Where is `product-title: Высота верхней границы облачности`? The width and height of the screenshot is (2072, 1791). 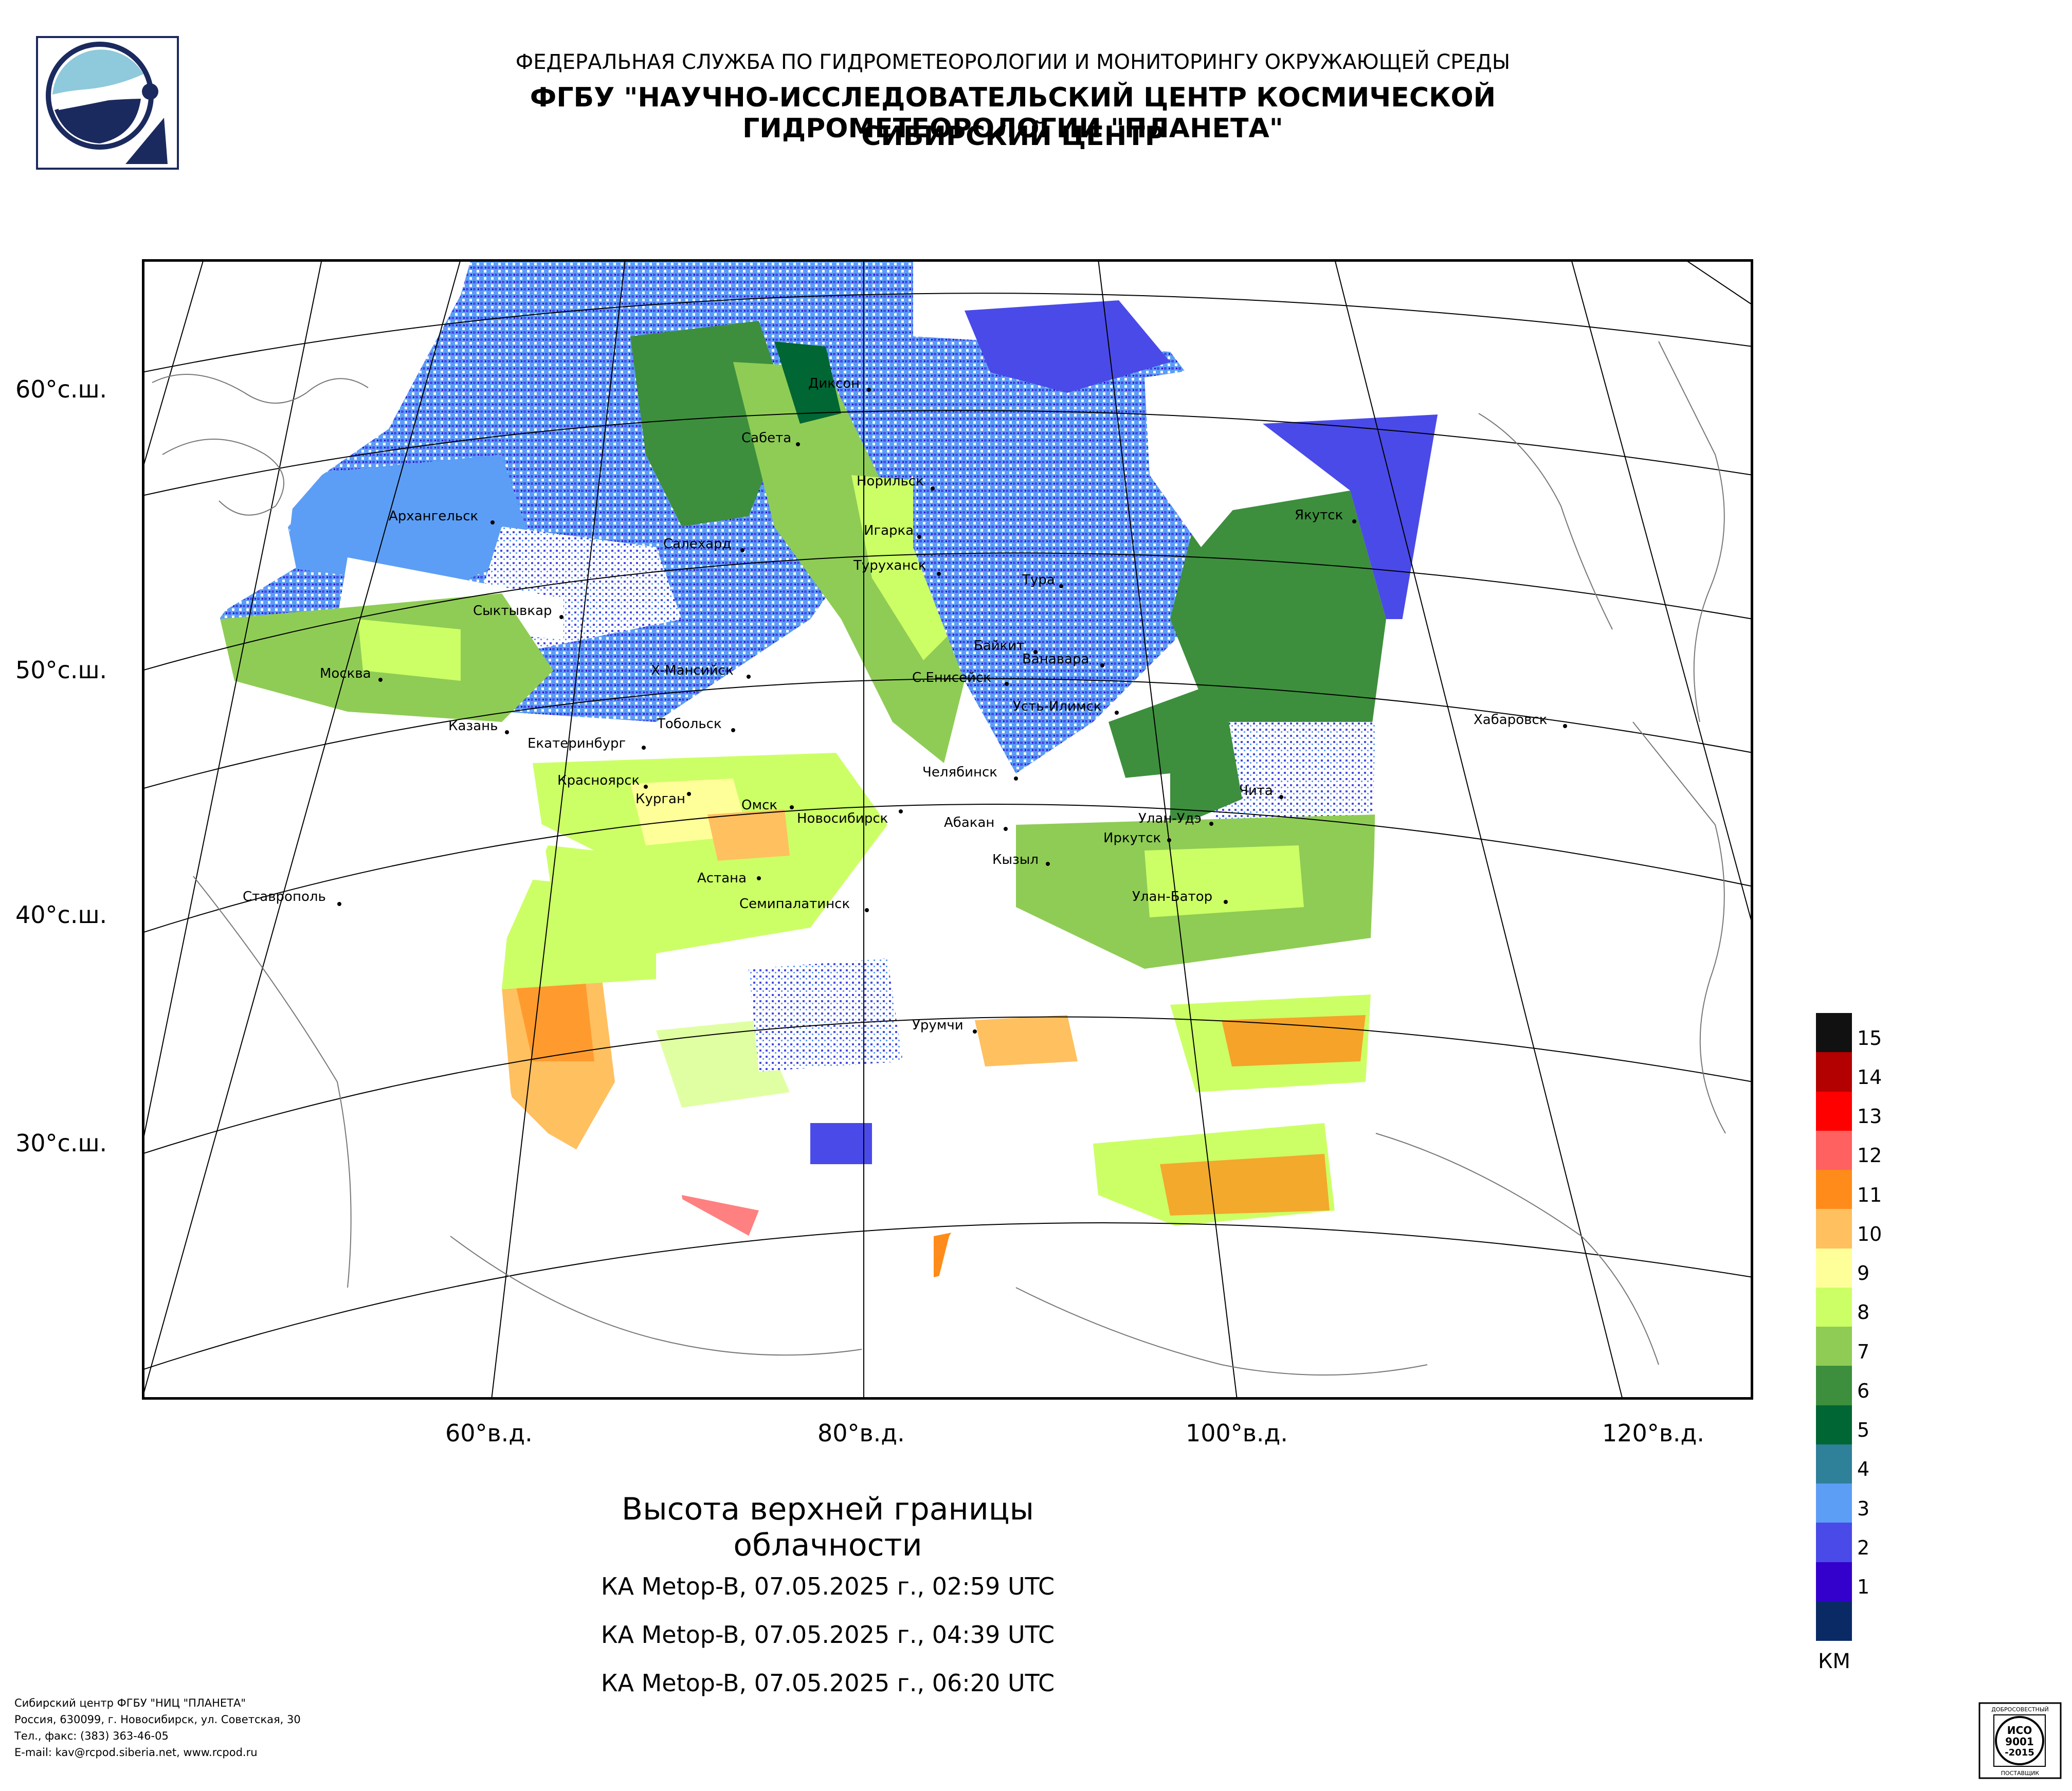
product-title: Высота верхней границы облачности is located at coordinates (828, 1527).